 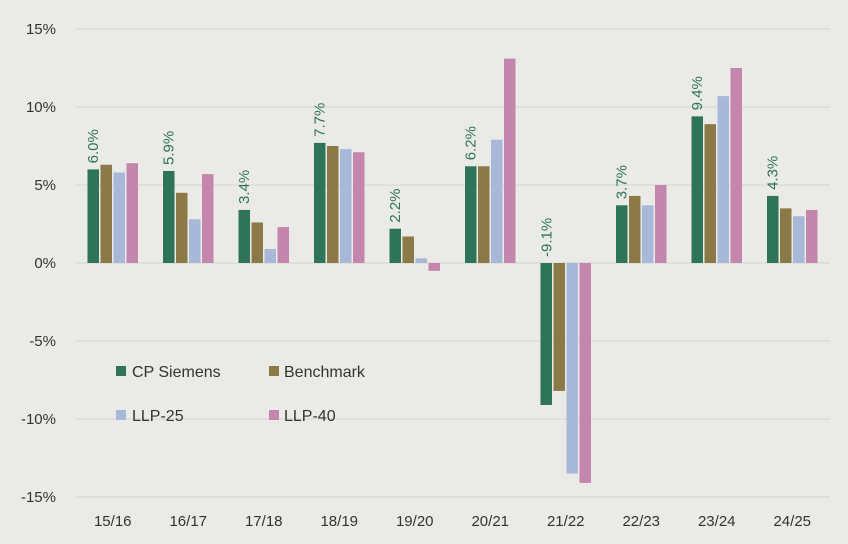 I want to click on legend-swatch-cp-siemens, so click(x=121, y=371).